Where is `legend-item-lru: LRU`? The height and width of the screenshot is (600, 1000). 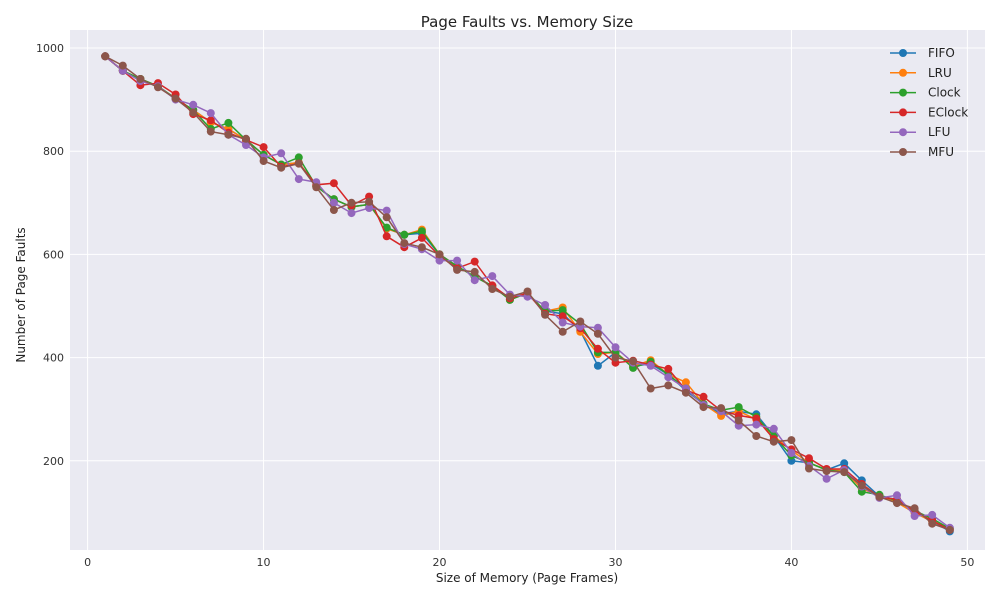
legend-item-lru: LRU is located at coordinates (921, 73).